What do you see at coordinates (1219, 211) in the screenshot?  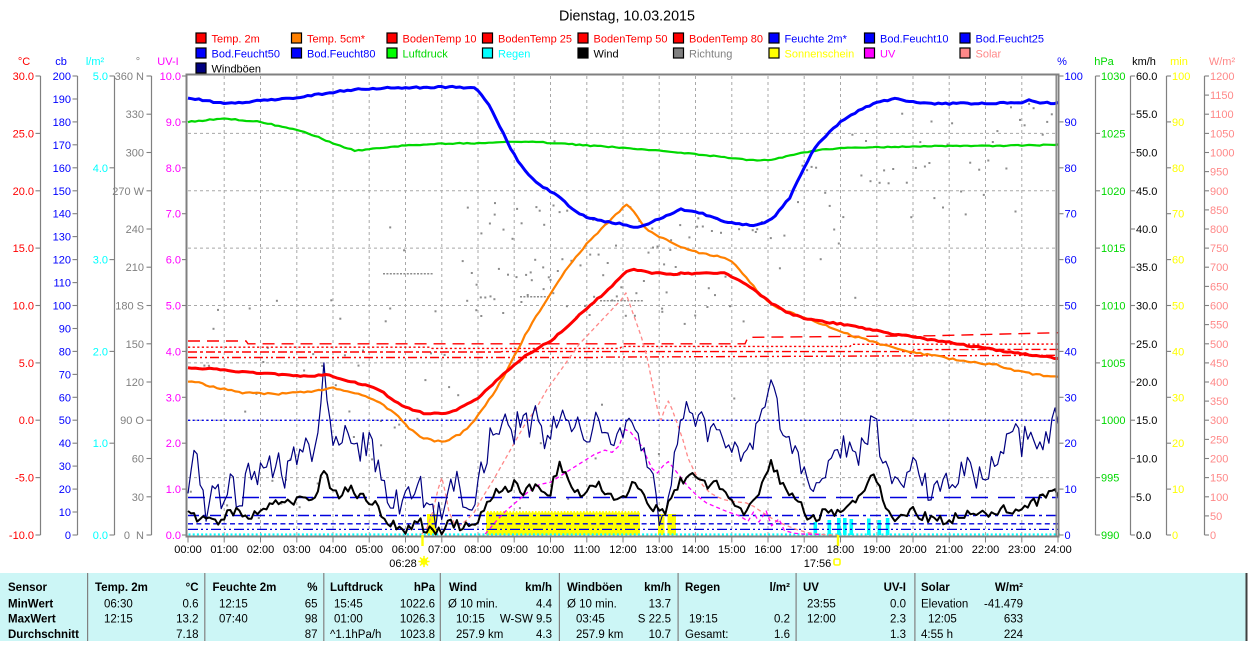 I see `svg-text: 850` at bounding box center [1219, 211].